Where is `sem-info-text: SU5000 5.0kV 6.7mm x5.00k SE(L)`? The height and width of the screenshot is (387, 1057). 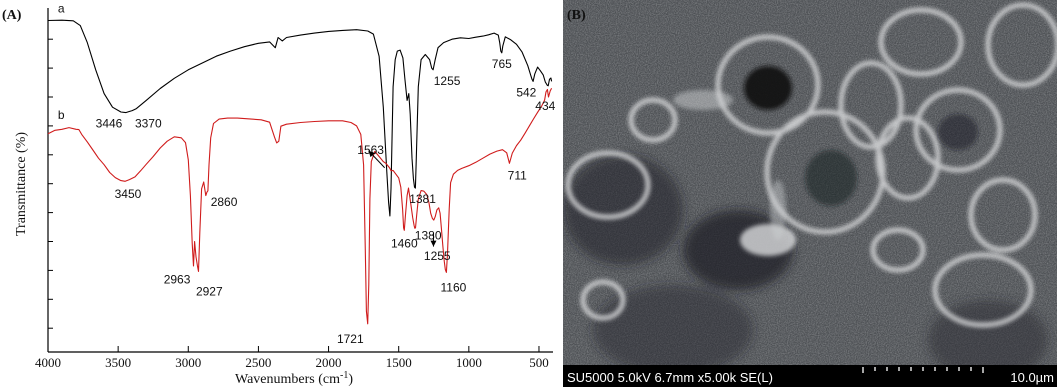 sem-info-text: SU5000 5.0kV 6.7mm x5.00k SE(L) is located at coordinates (670, 377).